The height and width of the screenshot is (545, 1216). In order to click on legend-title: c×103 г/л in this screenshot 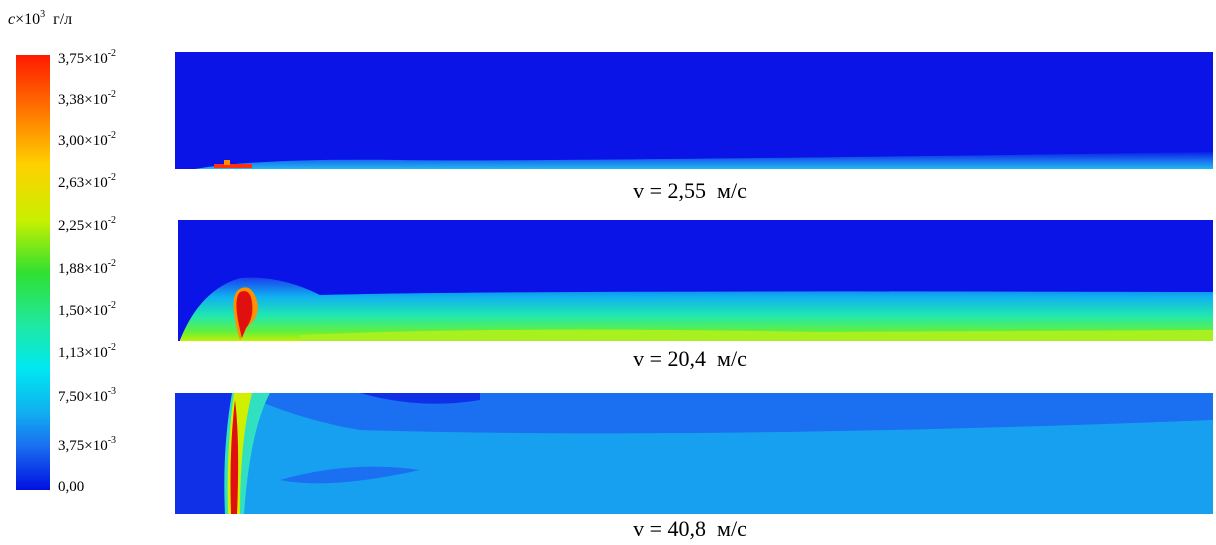, I will do `click(40, 18)`.